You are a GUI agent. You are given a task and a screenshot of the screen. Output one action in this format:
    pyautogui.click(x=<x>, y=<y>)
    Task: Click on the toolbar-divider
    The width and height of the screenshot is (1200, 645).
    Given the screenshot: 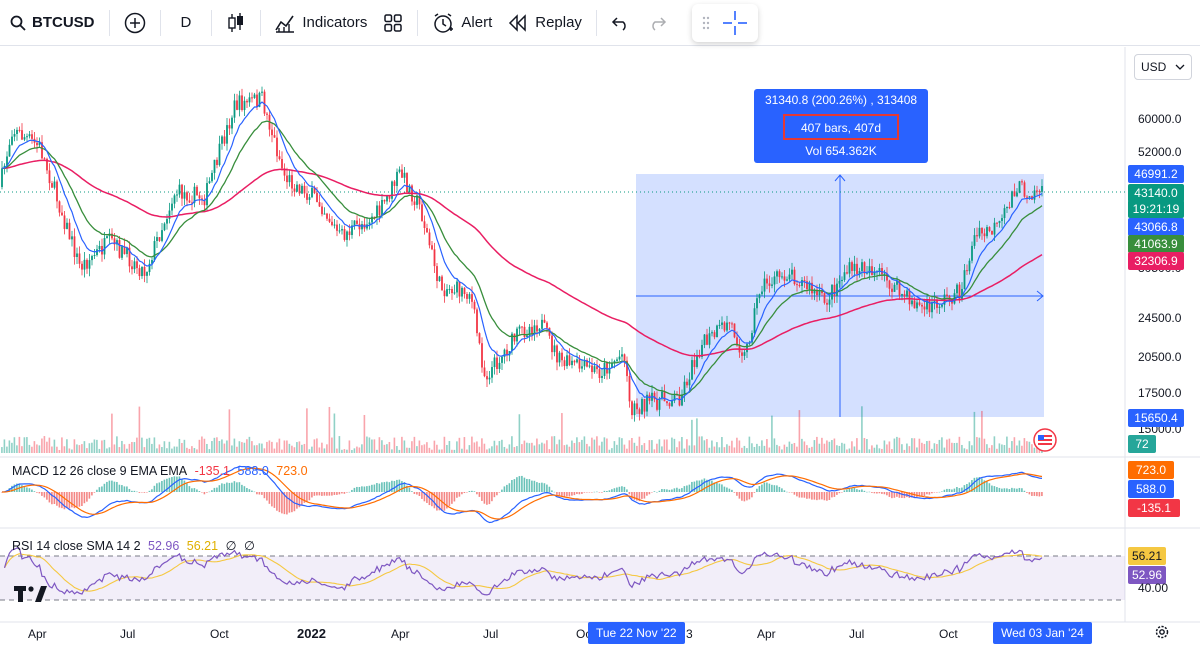 What is the action you would take?
    pyautogui.click(x=418, y=22)
    